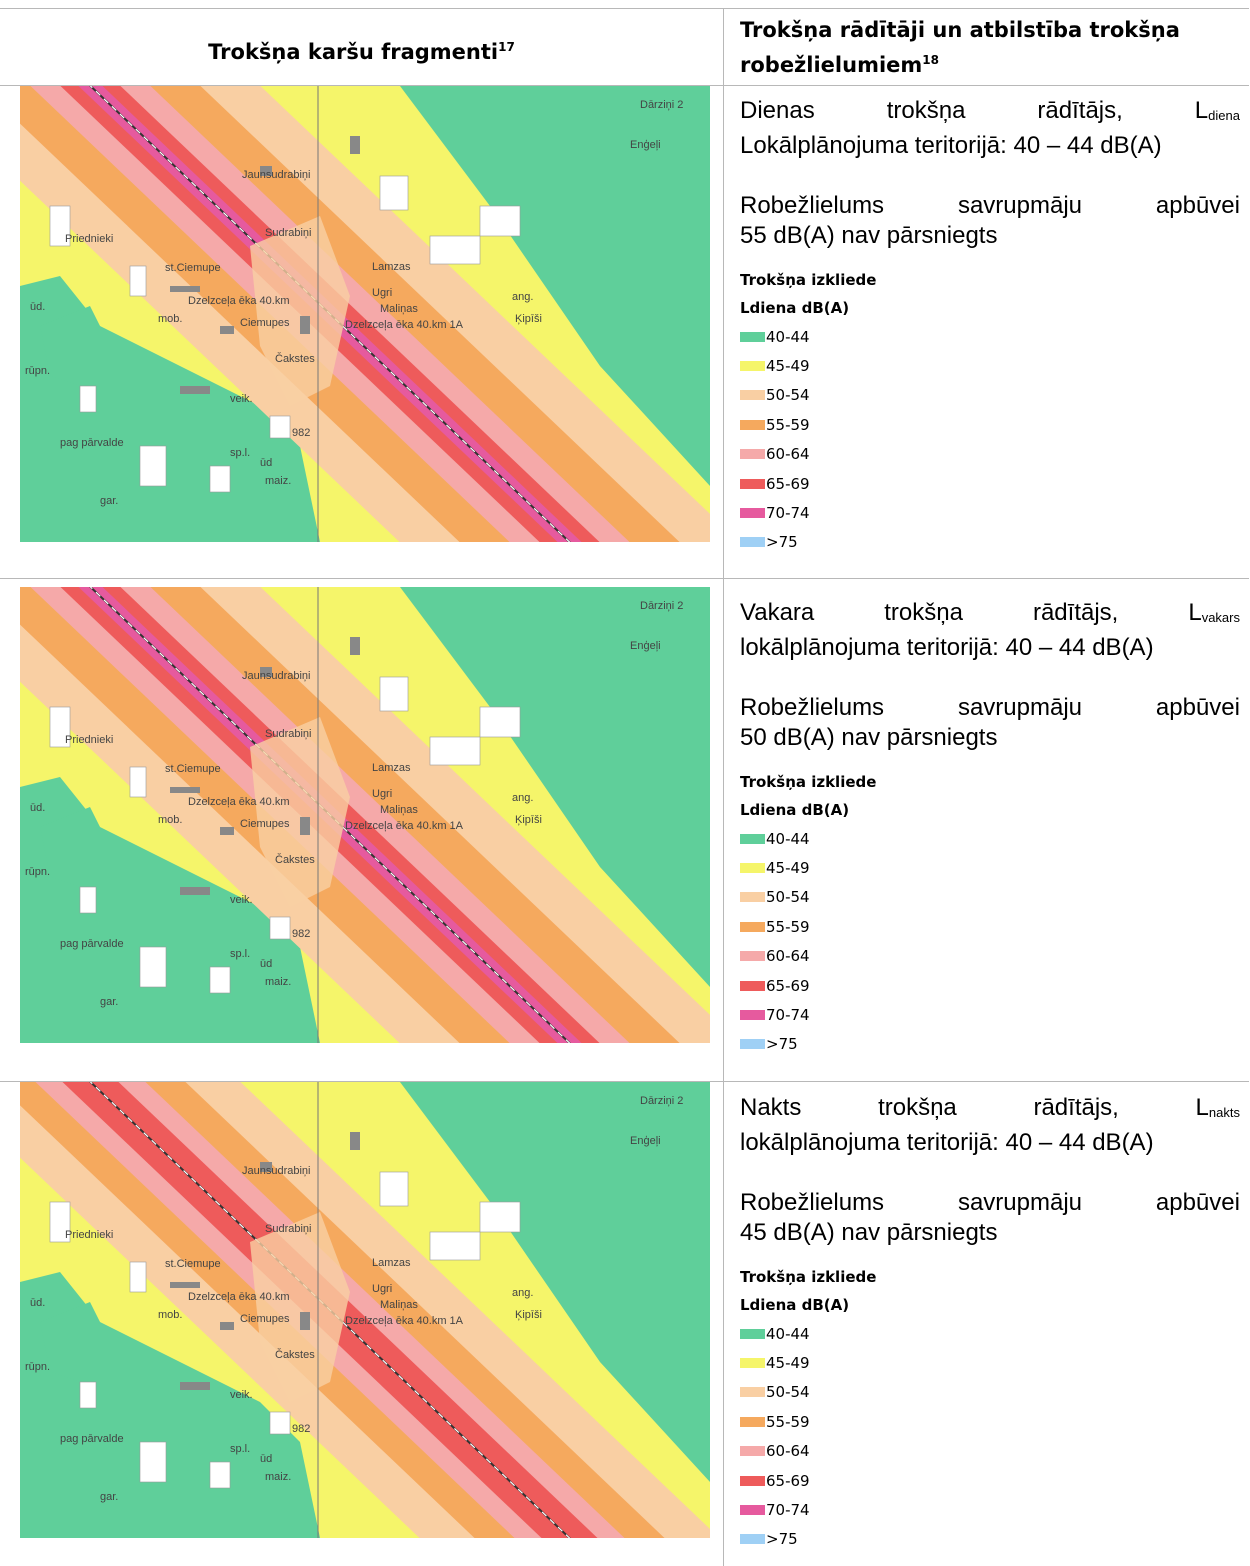 The image size is (1250, 1566). I want to click on map-label: sp.l., so click(240, 954).